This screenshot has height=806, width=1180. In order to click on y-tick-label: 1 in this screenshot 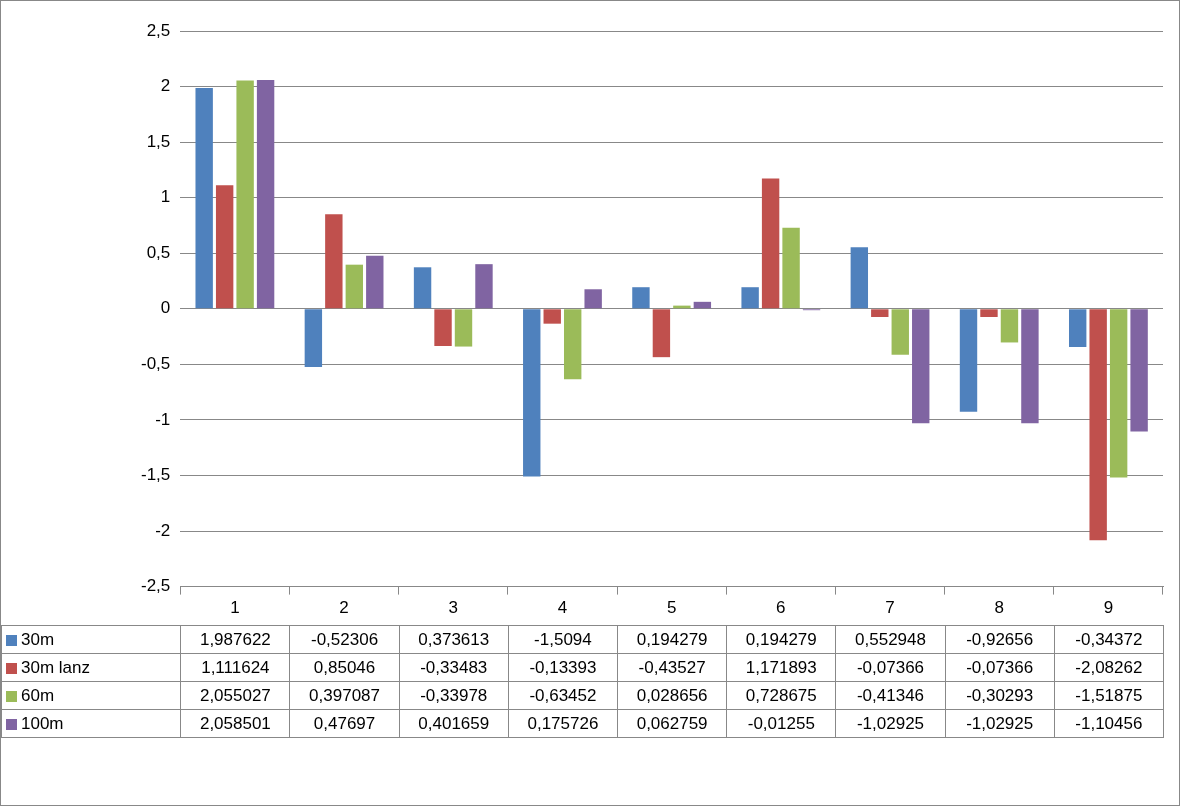, I will do `click(165, 197)`.